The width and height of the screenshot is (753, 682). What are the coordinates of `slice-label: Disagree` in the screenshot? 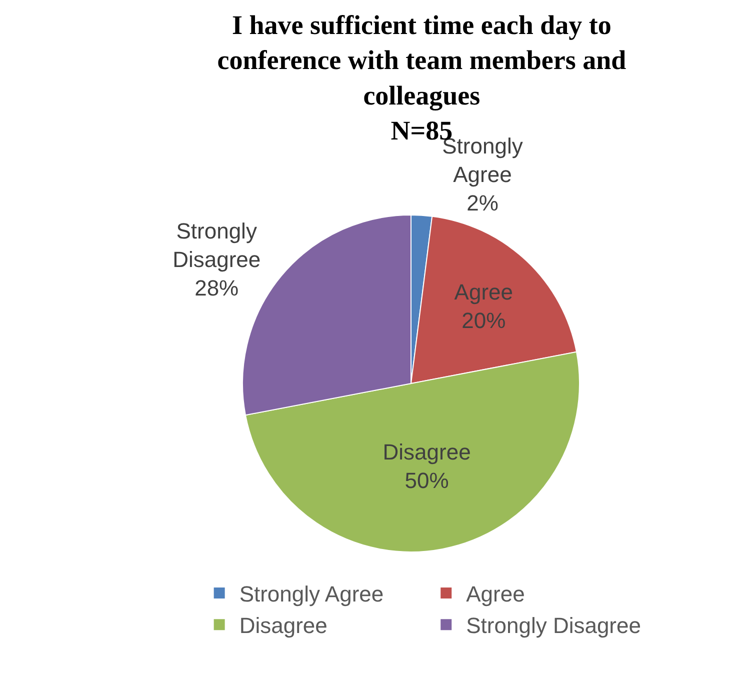 It's located at (426, 451).